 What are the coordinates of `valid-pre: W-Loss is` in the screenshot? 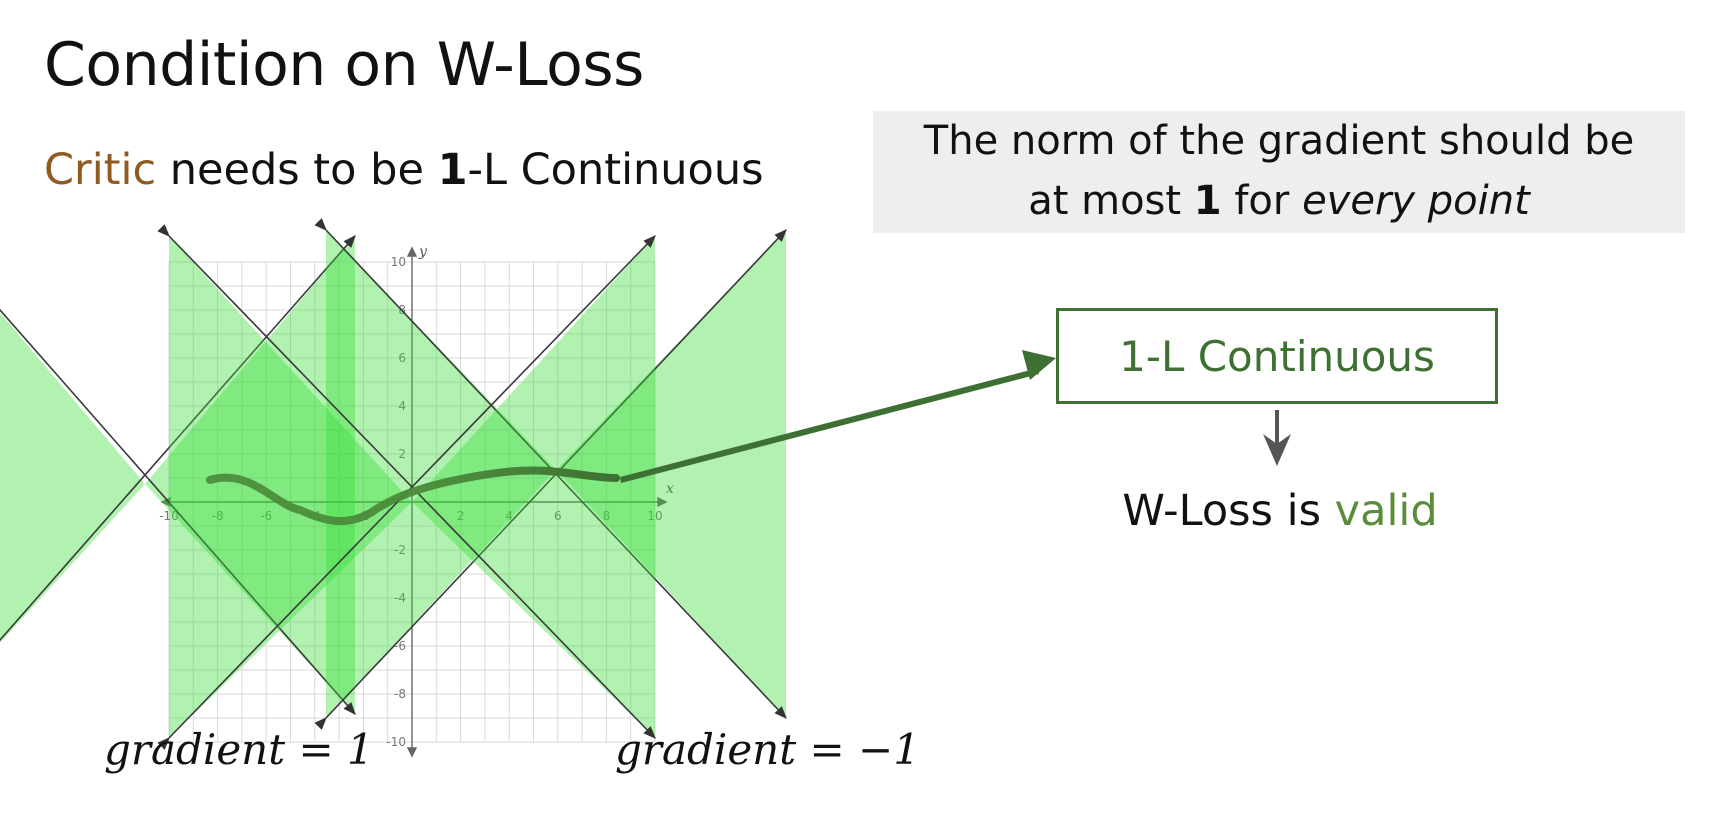 It's located at (1228, 511).